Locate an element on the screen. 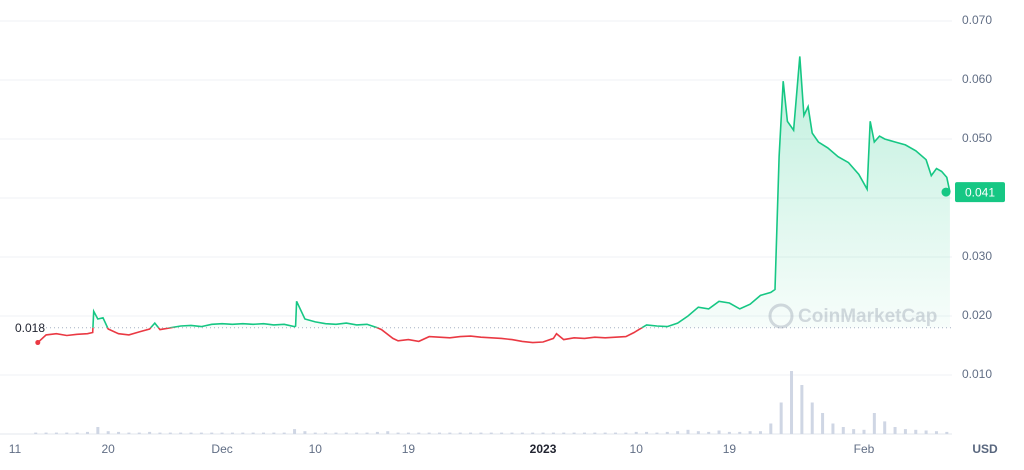 The height and width of the screenshot is (470, 1024). currency-label: USD is located at coordinates (985, 449).